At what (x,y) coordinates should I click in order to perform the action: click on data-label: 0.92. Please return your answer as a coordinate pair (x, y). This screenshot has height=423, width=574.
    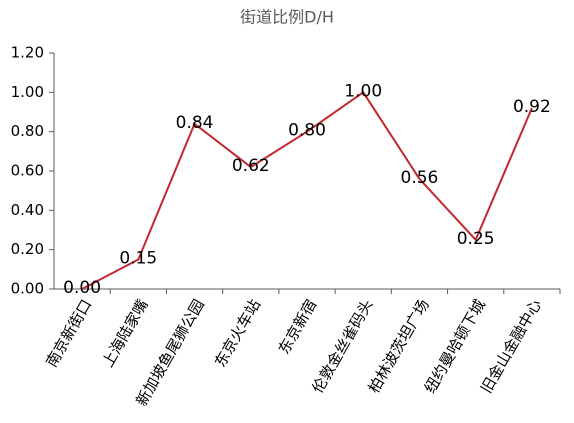
    Looking at the image, I should click on (532, 107).